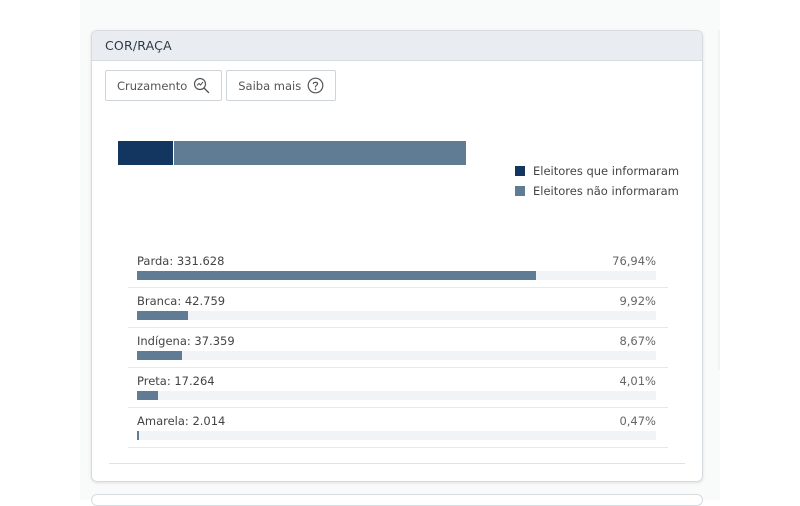 The width and height of the screenshot is (800, 506). What do you see at coordinates (637, 381) in the screenshot?
I see `row-percentage: 4,01%` at bounding box center [637, 381].